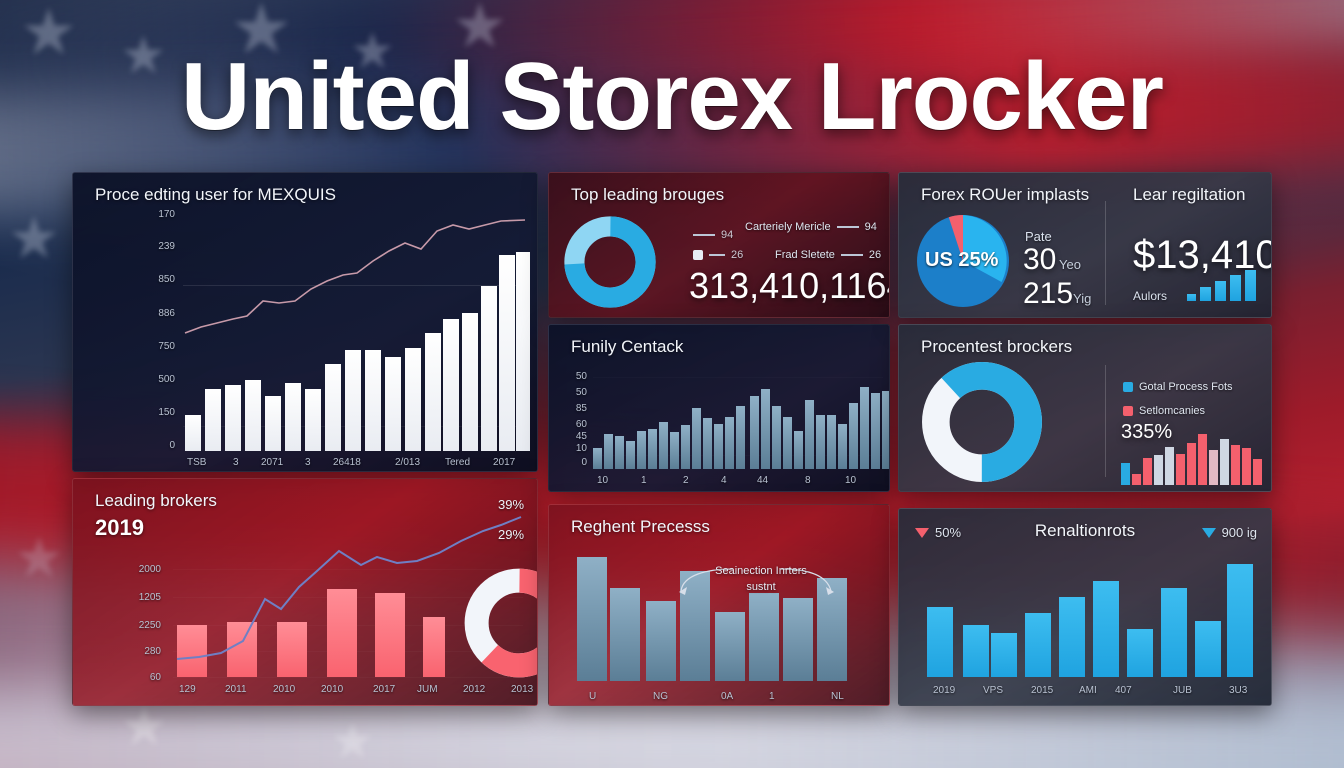 The width and height of the screenshot is (1344, 768). Describe the element at coordinates (610, 262) in the screenshot. I see `donut-top-leading-brouges` at that location.